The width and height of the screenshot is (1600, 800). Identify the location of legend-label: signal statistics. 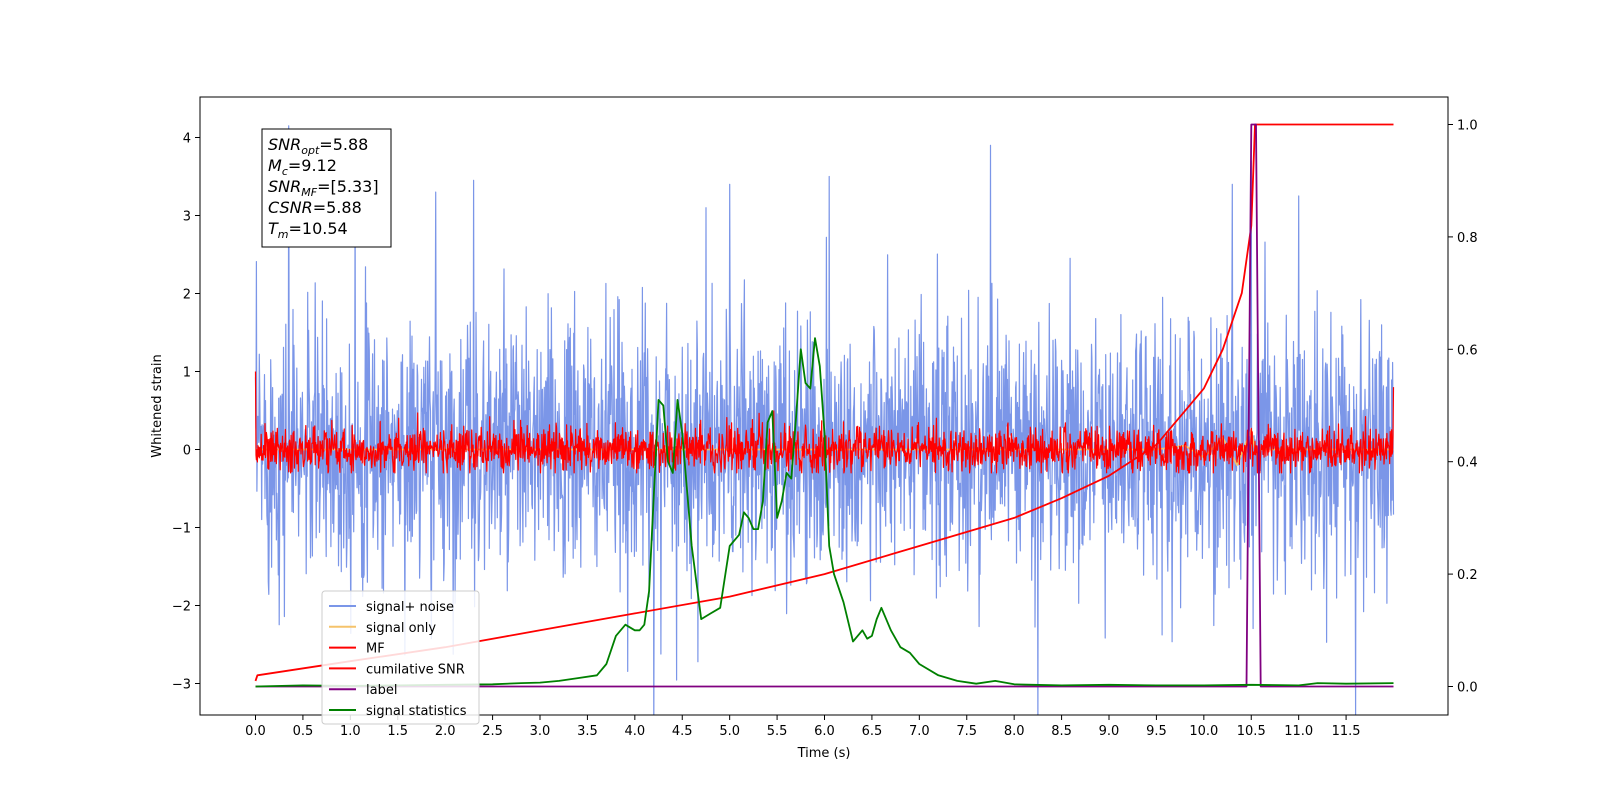
(416, 711).